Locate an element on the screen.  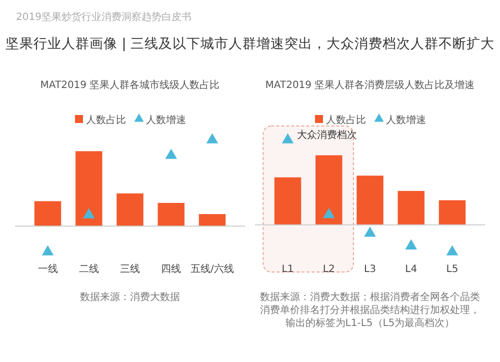
x-tick-label: L1 is located at coordinates (288, 269).